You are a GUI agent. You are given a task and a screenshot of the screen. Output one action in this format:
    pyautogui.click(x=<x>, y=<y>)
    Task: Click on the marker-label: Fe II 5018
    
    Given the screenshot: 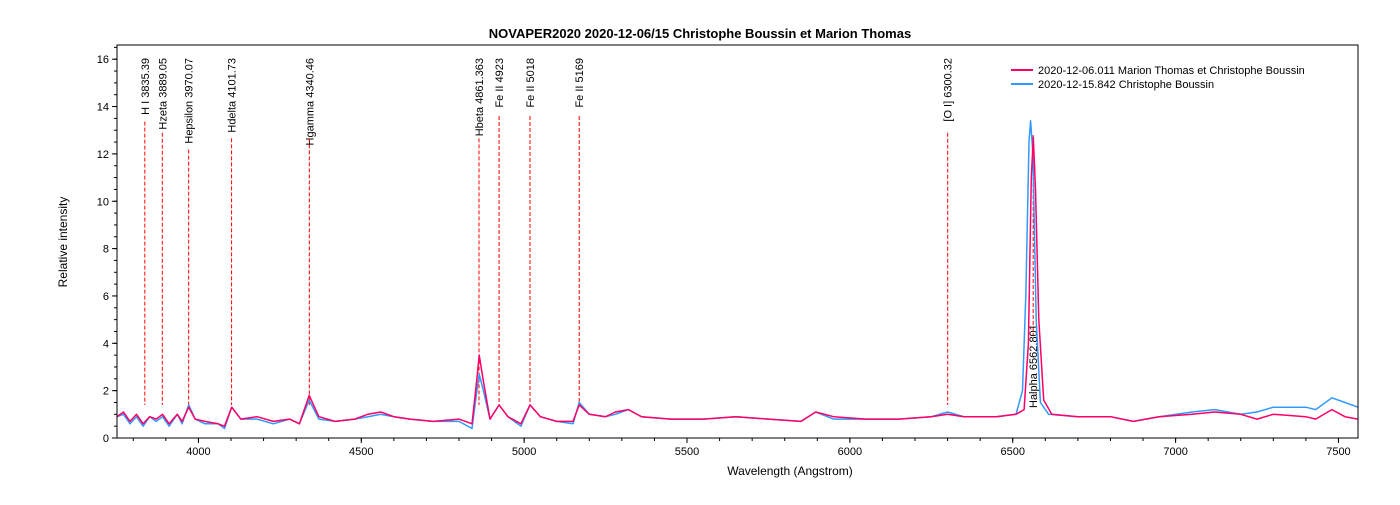 What is the action you would take?
    pyautogui.click(x=531, y=83)
    